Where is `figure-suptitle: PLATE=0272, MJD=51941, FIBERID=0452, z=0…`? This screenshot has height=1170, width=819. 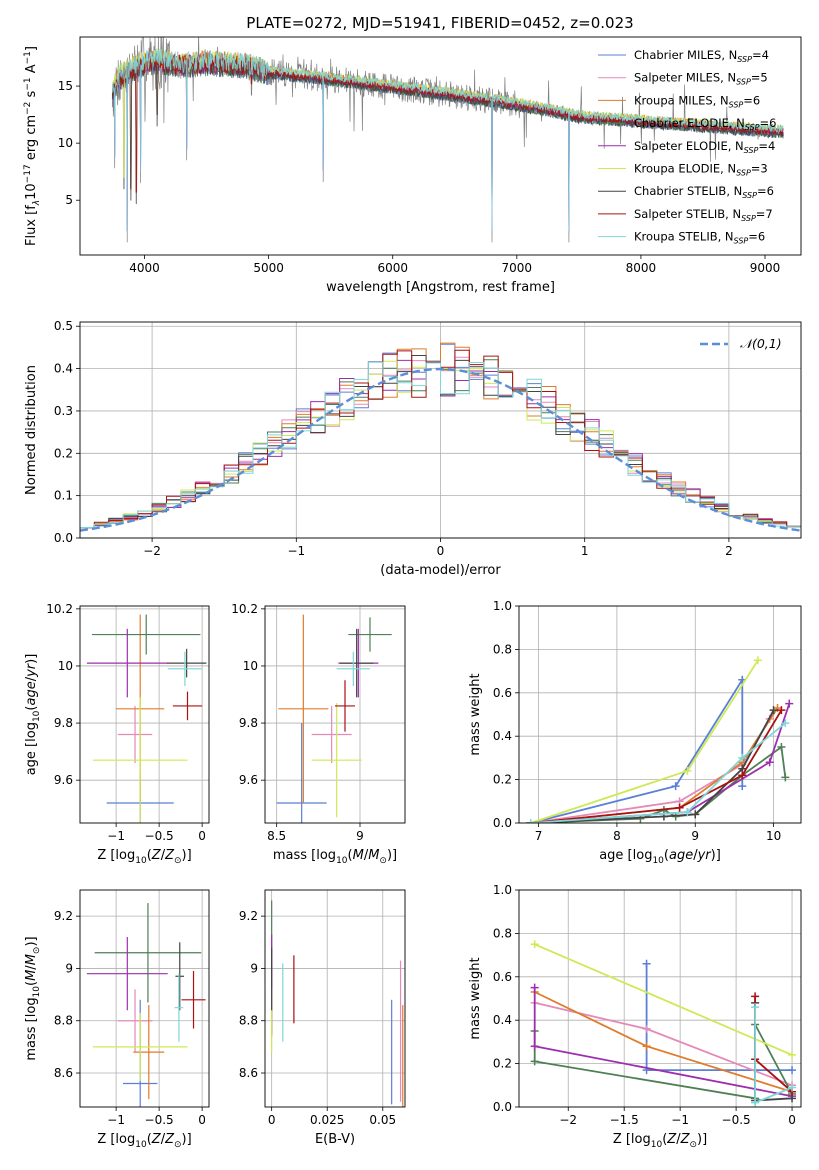 figure-suptitle: PLATE=0272, MJD=51941, FIBERID=0452, z=0… is located at coordinates (439, 23).